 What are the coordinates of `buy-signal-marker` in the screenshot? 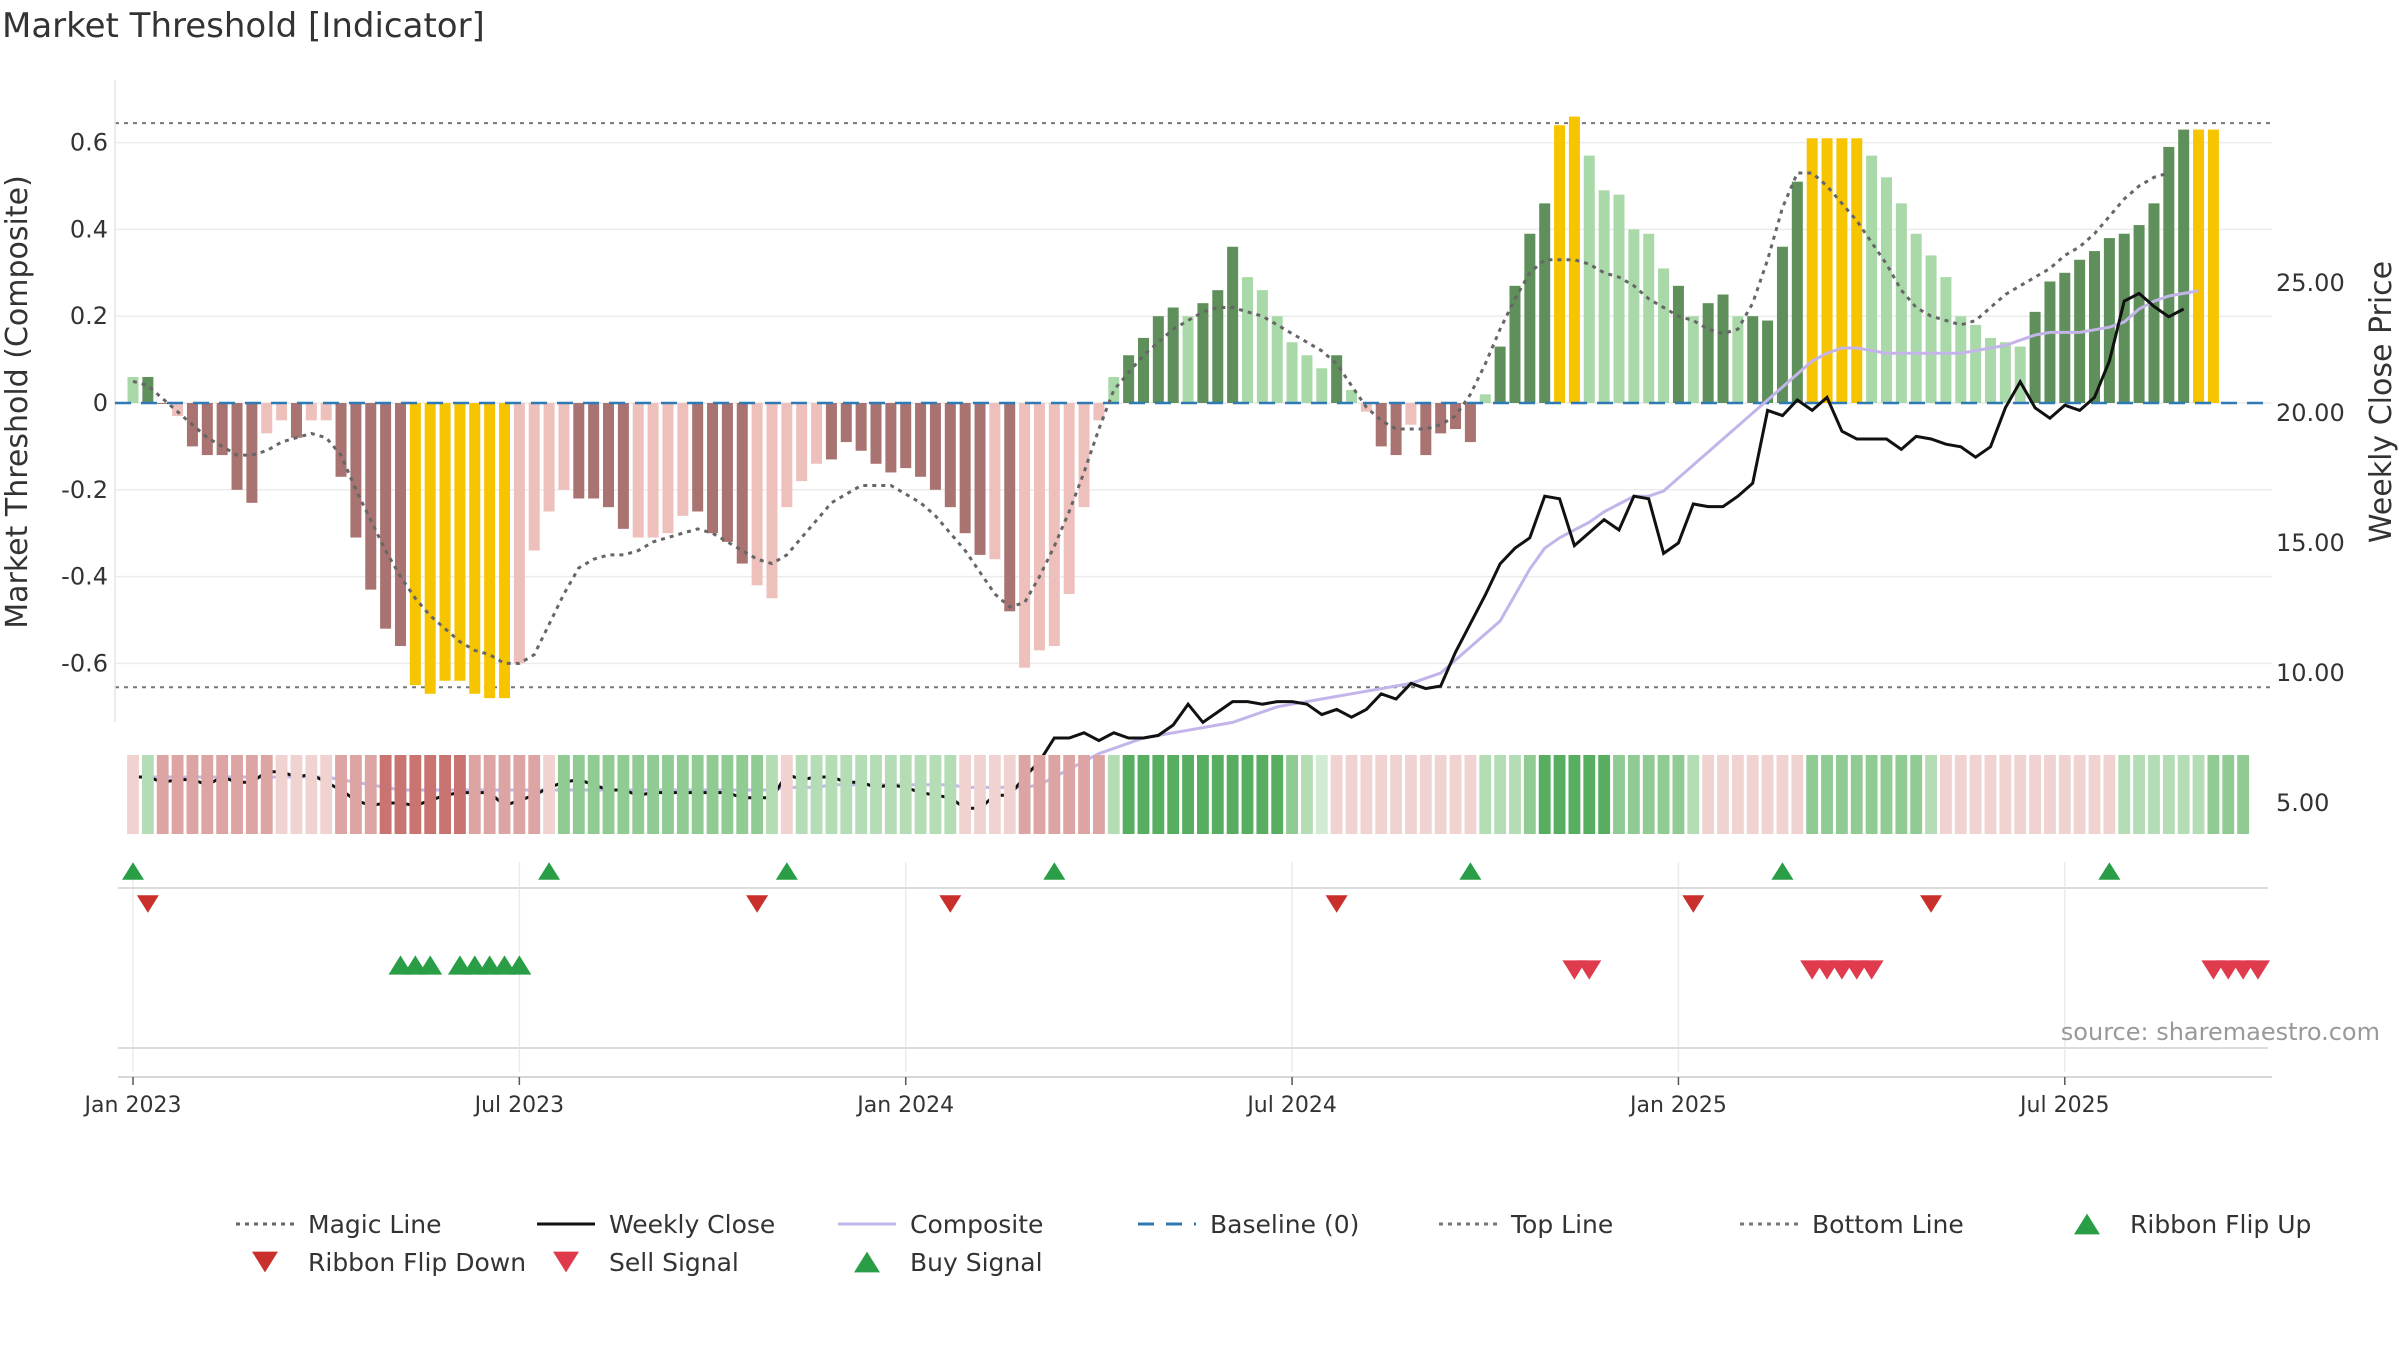 It's located at (430, 965).